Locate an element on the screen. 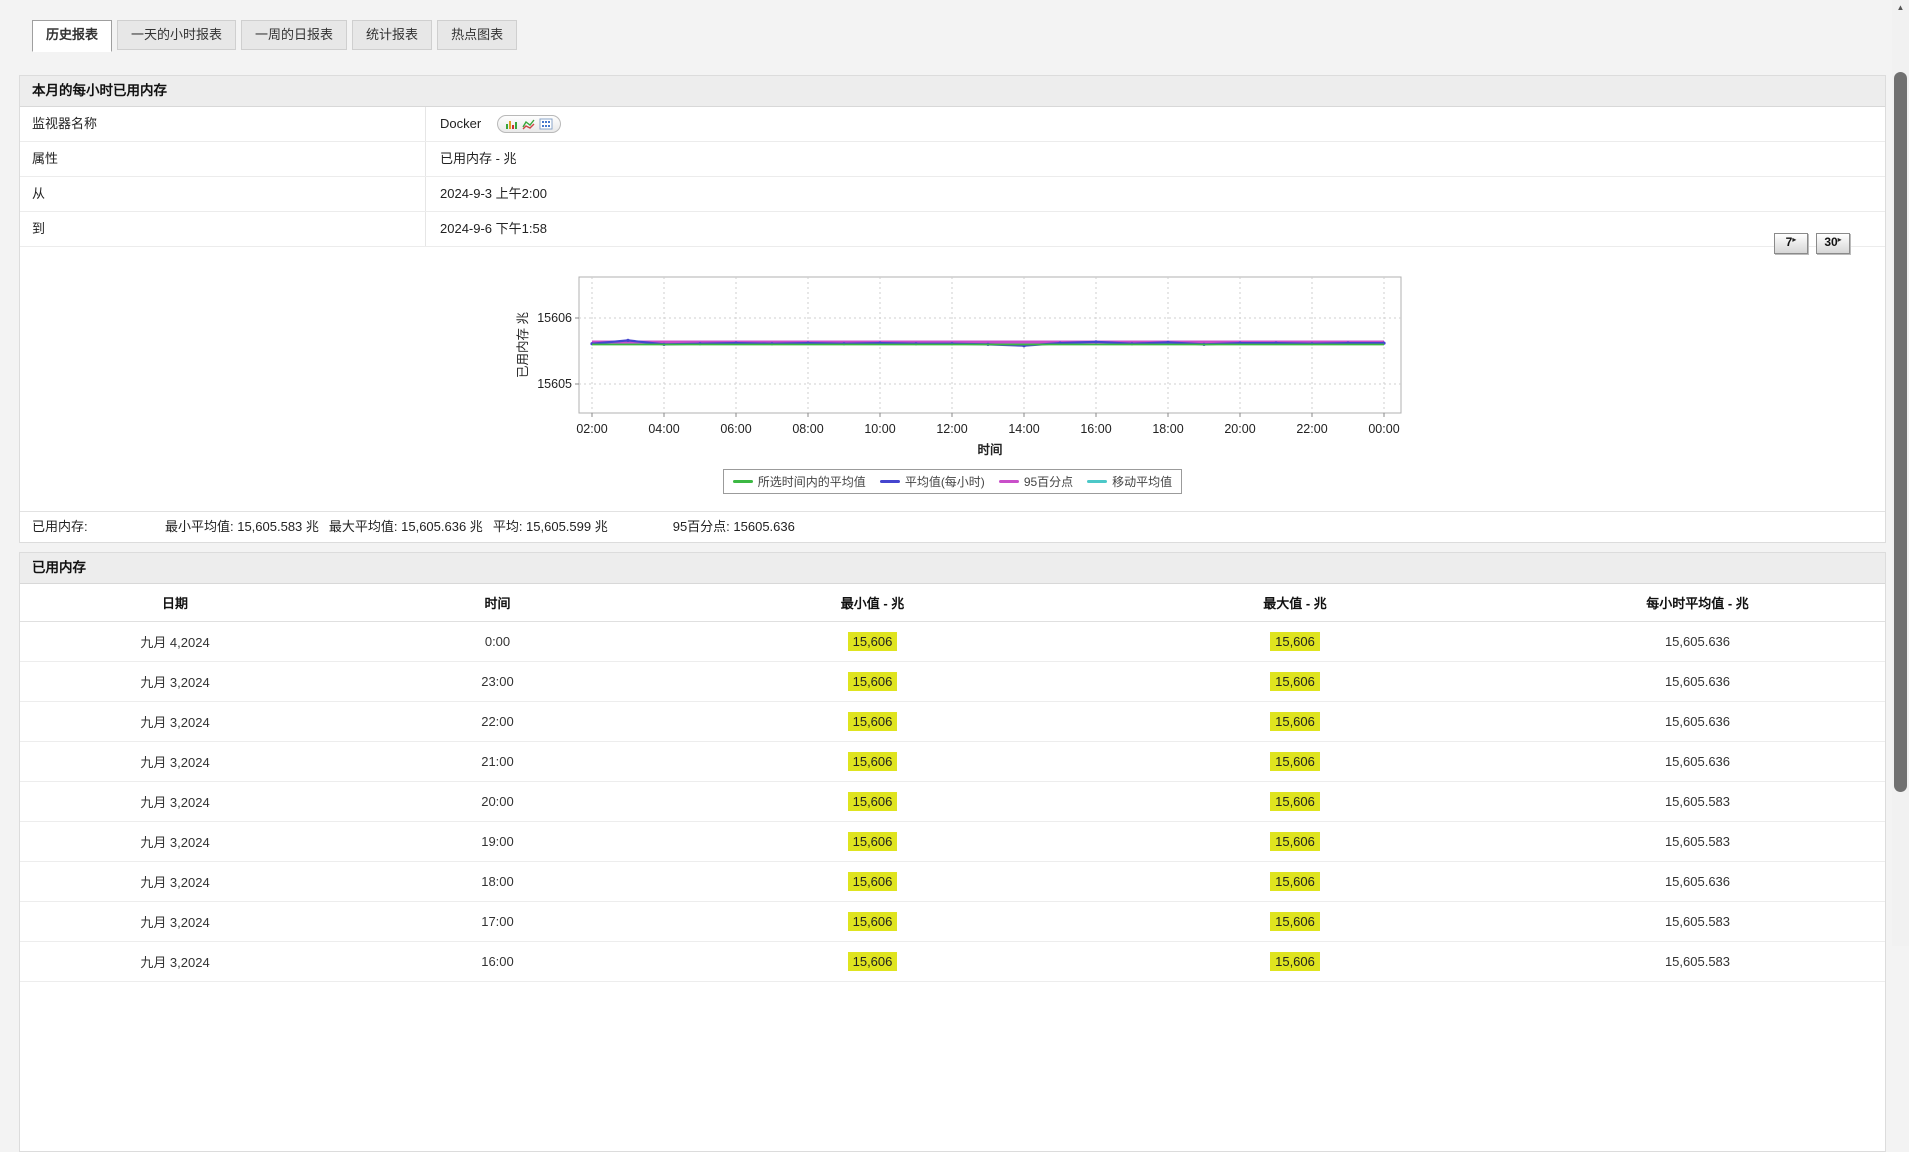 This screenshot has height=1152, width=1909. scrollbar-thumb is located at coordinates (1900, 432).